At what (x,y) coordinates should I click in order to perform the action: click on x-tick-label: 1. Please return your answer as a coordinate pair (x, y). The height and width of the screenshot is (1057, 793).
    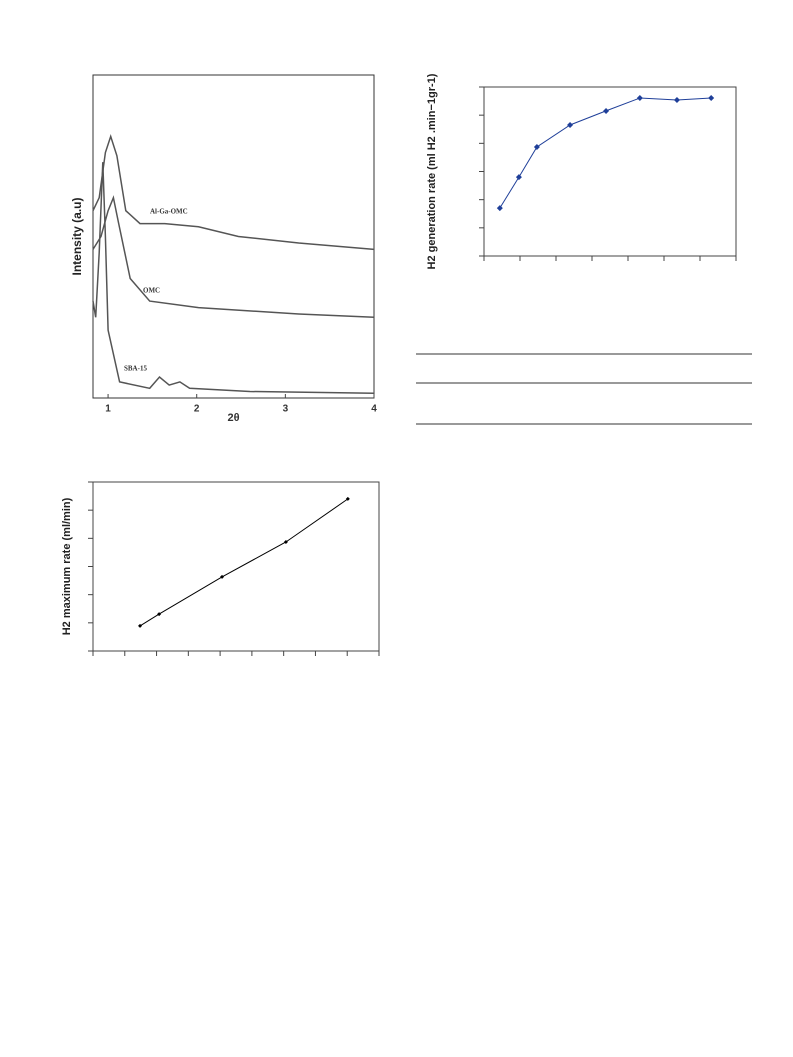
    Looking at the image, I should click on (108, 409).